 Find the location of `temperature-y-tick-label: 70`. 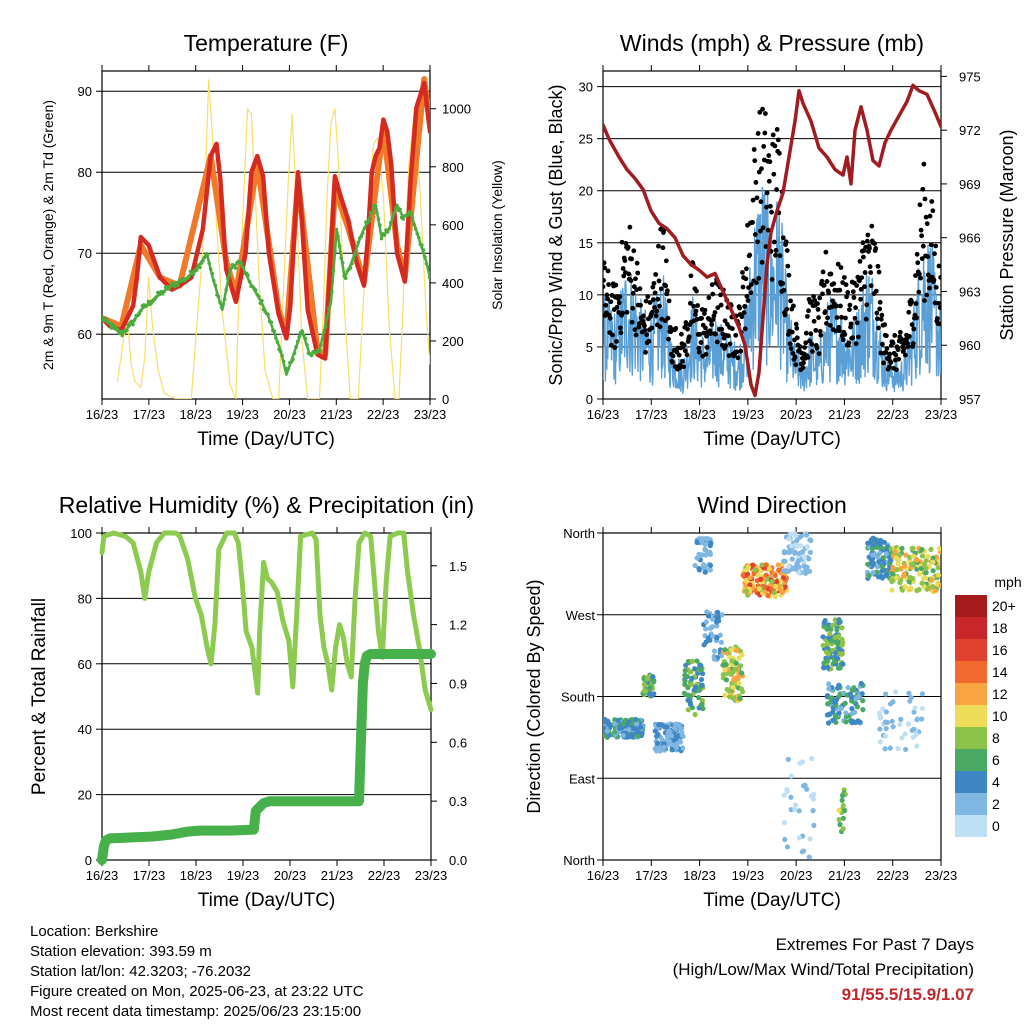

temperature-y-tick-label: 70 is located at coordinates (85, 253).